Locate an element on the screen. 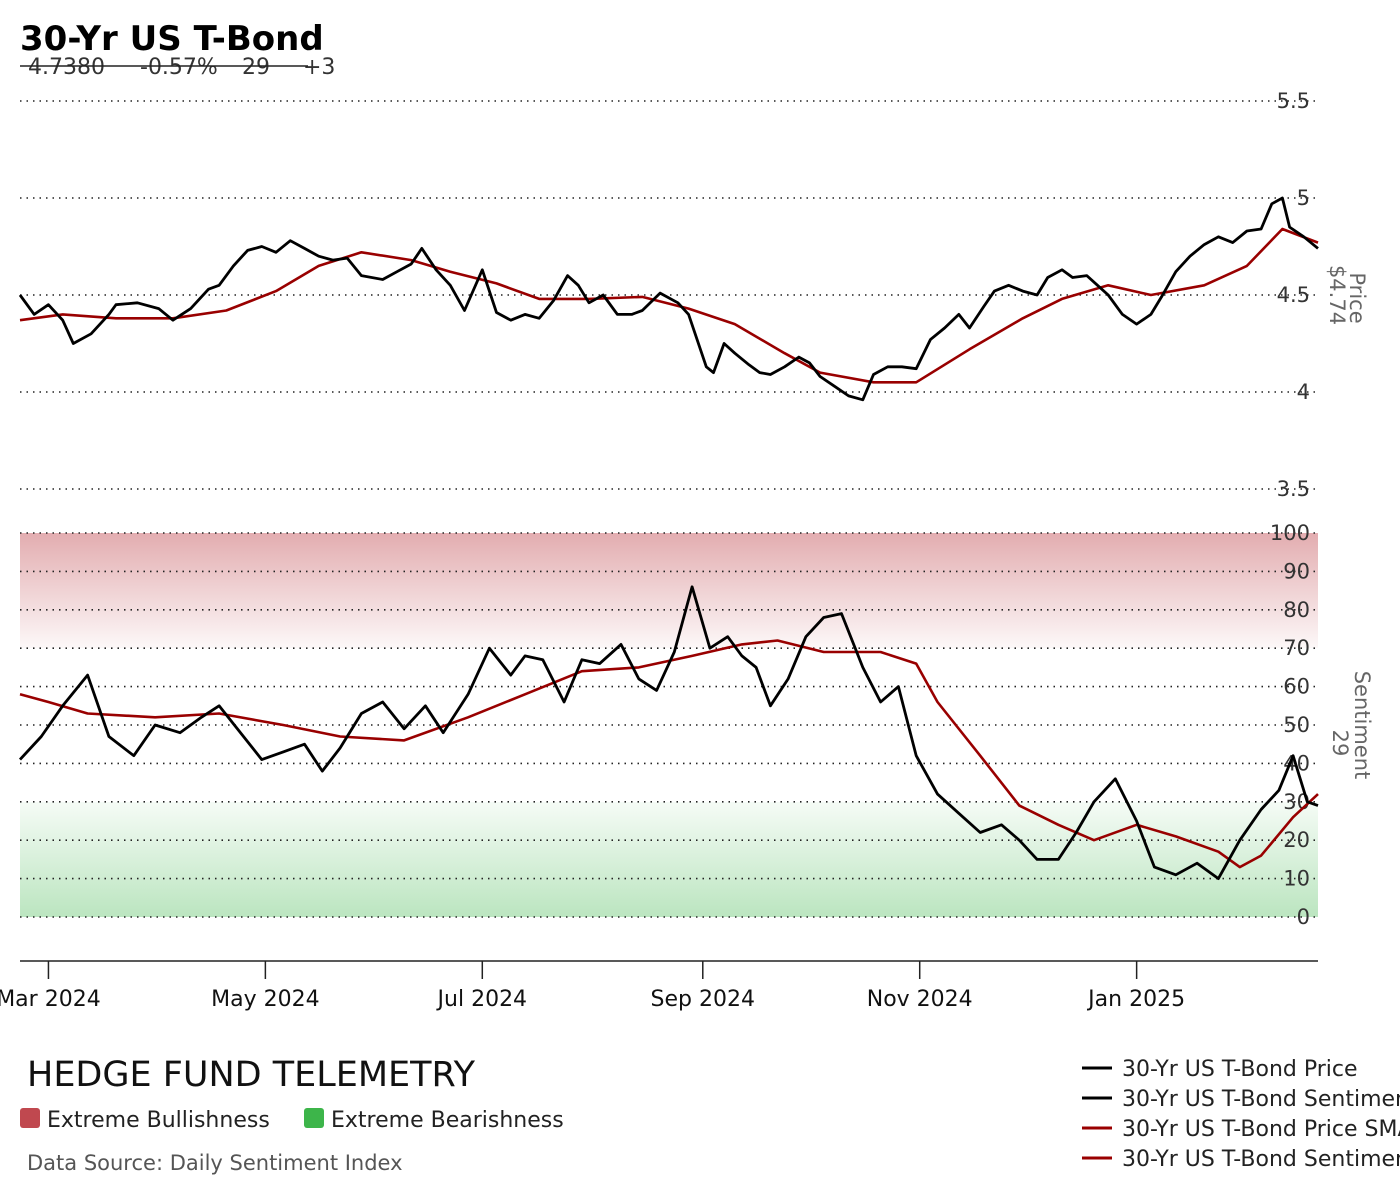 The width and height of the screenshot is (1400, 1200). price-axis-value: $4.74 is located at coordinates (1337, 295).